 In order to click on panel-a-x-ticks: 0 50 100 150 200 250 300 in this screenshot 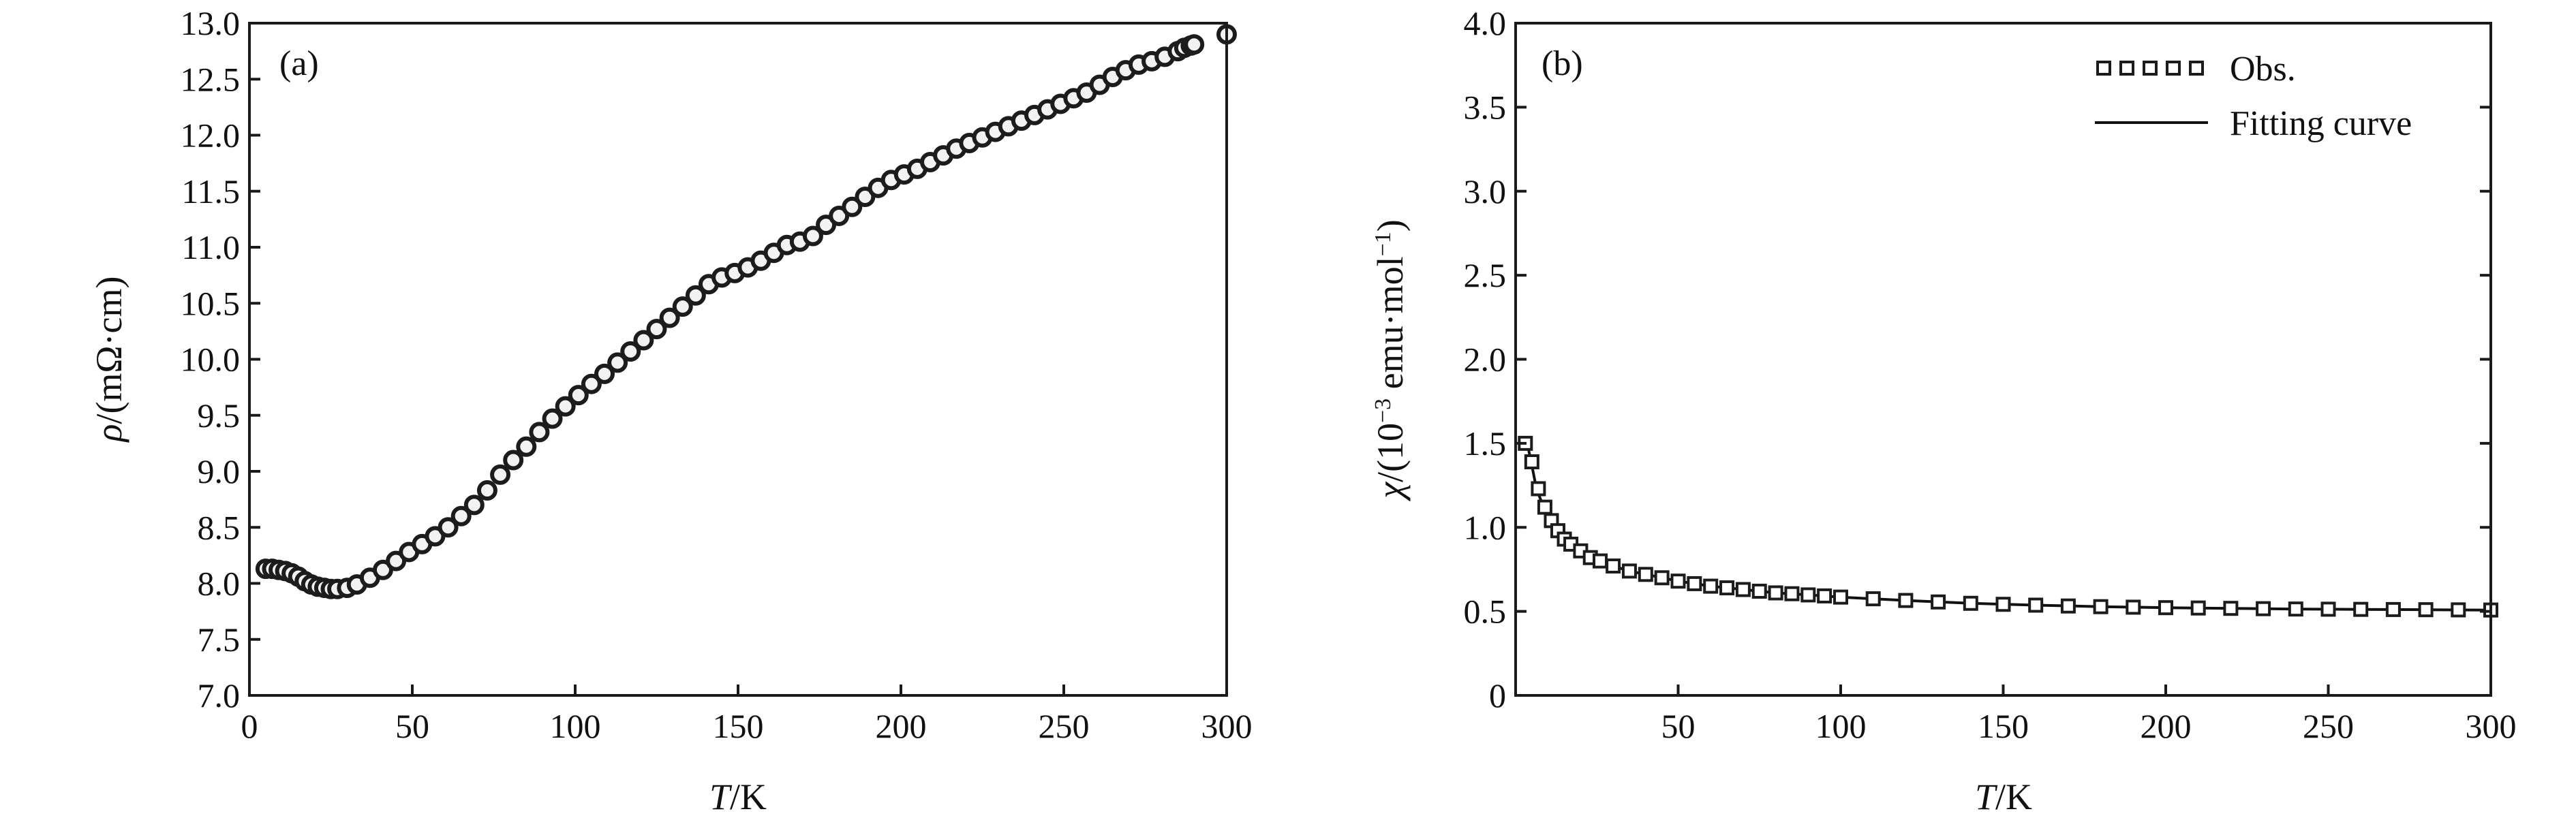, I will do `click(747, 715)`.